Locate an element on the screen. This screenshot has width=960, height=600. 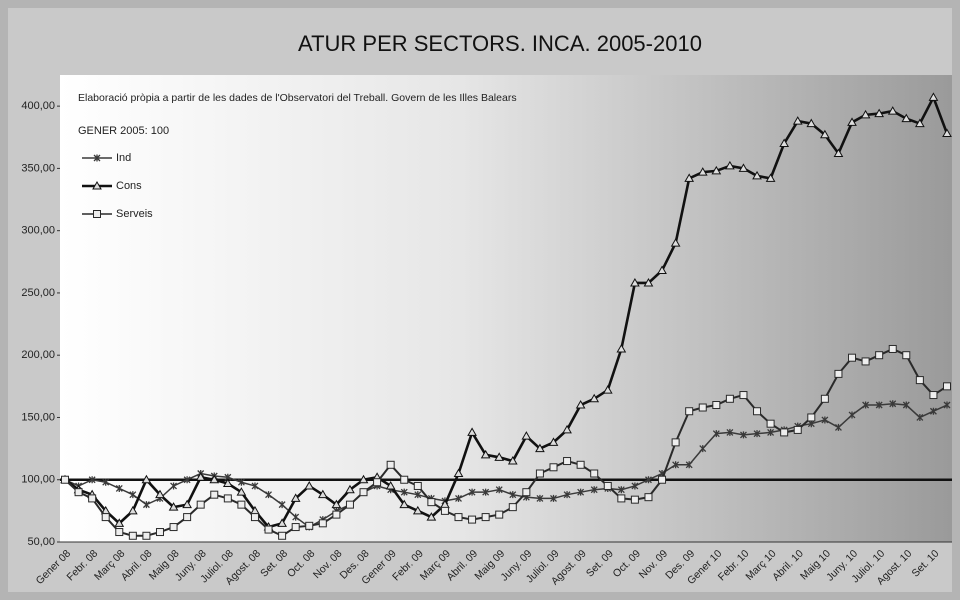
y-tick-label: 300,00 is located at coordinates (38, 231).